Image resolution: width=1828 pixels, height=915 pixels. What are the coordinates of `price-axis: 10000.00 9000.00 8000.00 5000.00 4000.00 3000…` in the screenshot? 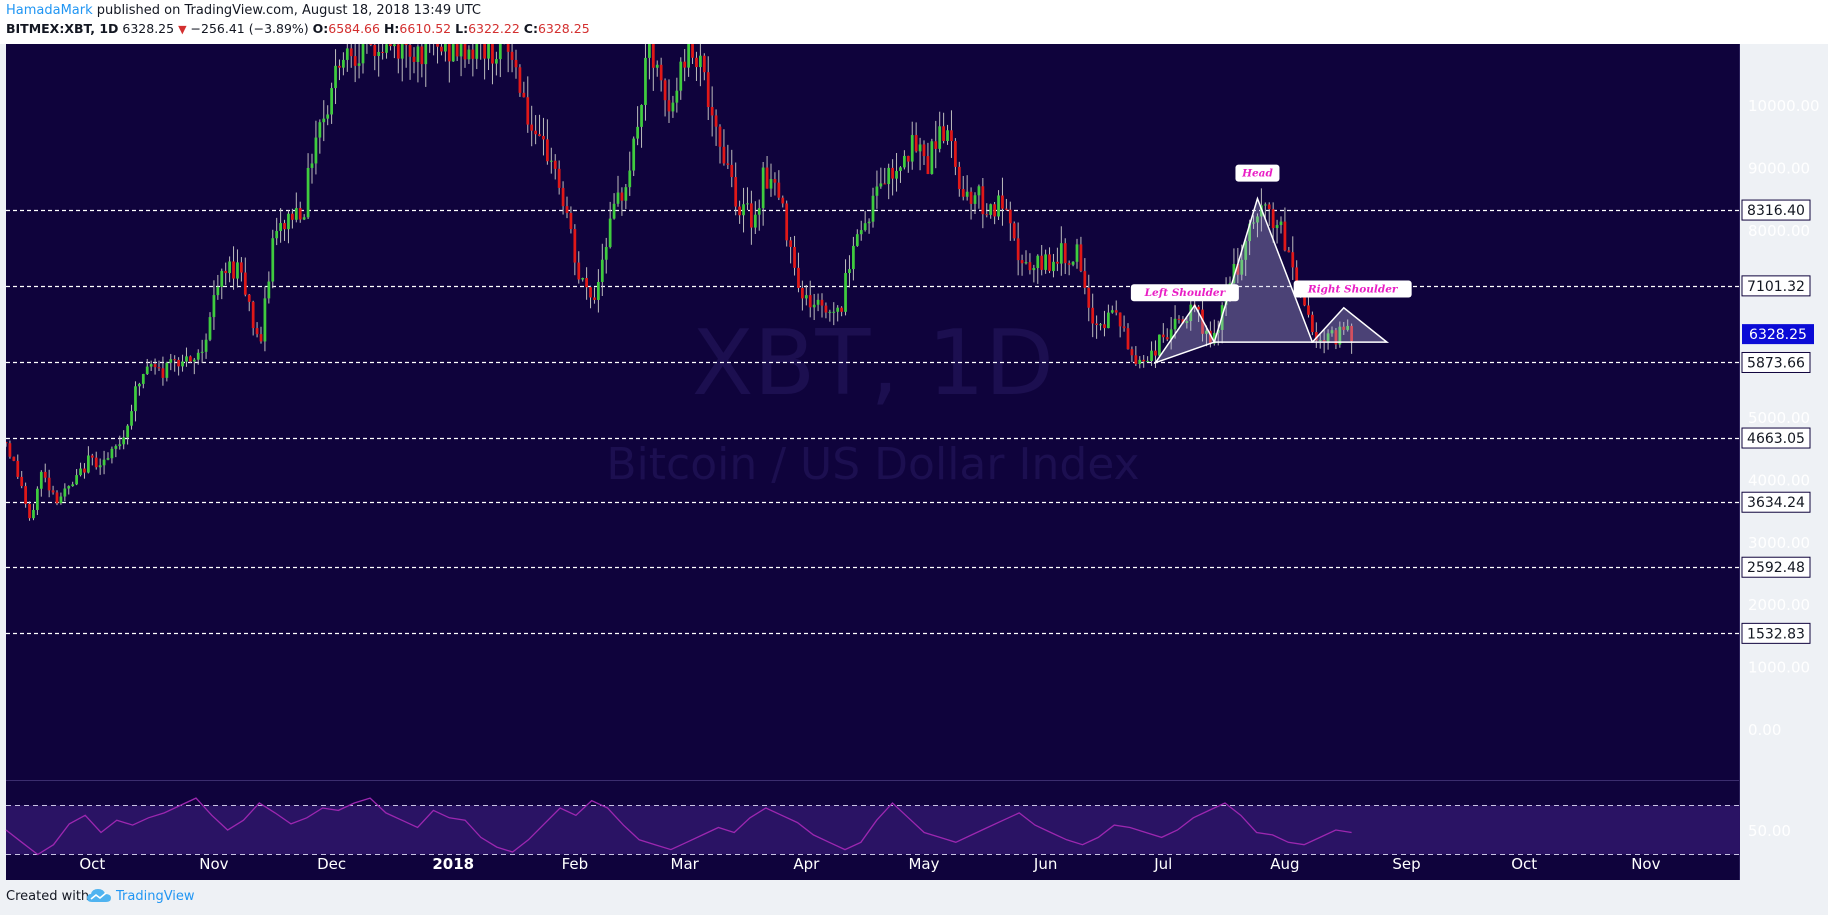 It's located at (1780, 468).